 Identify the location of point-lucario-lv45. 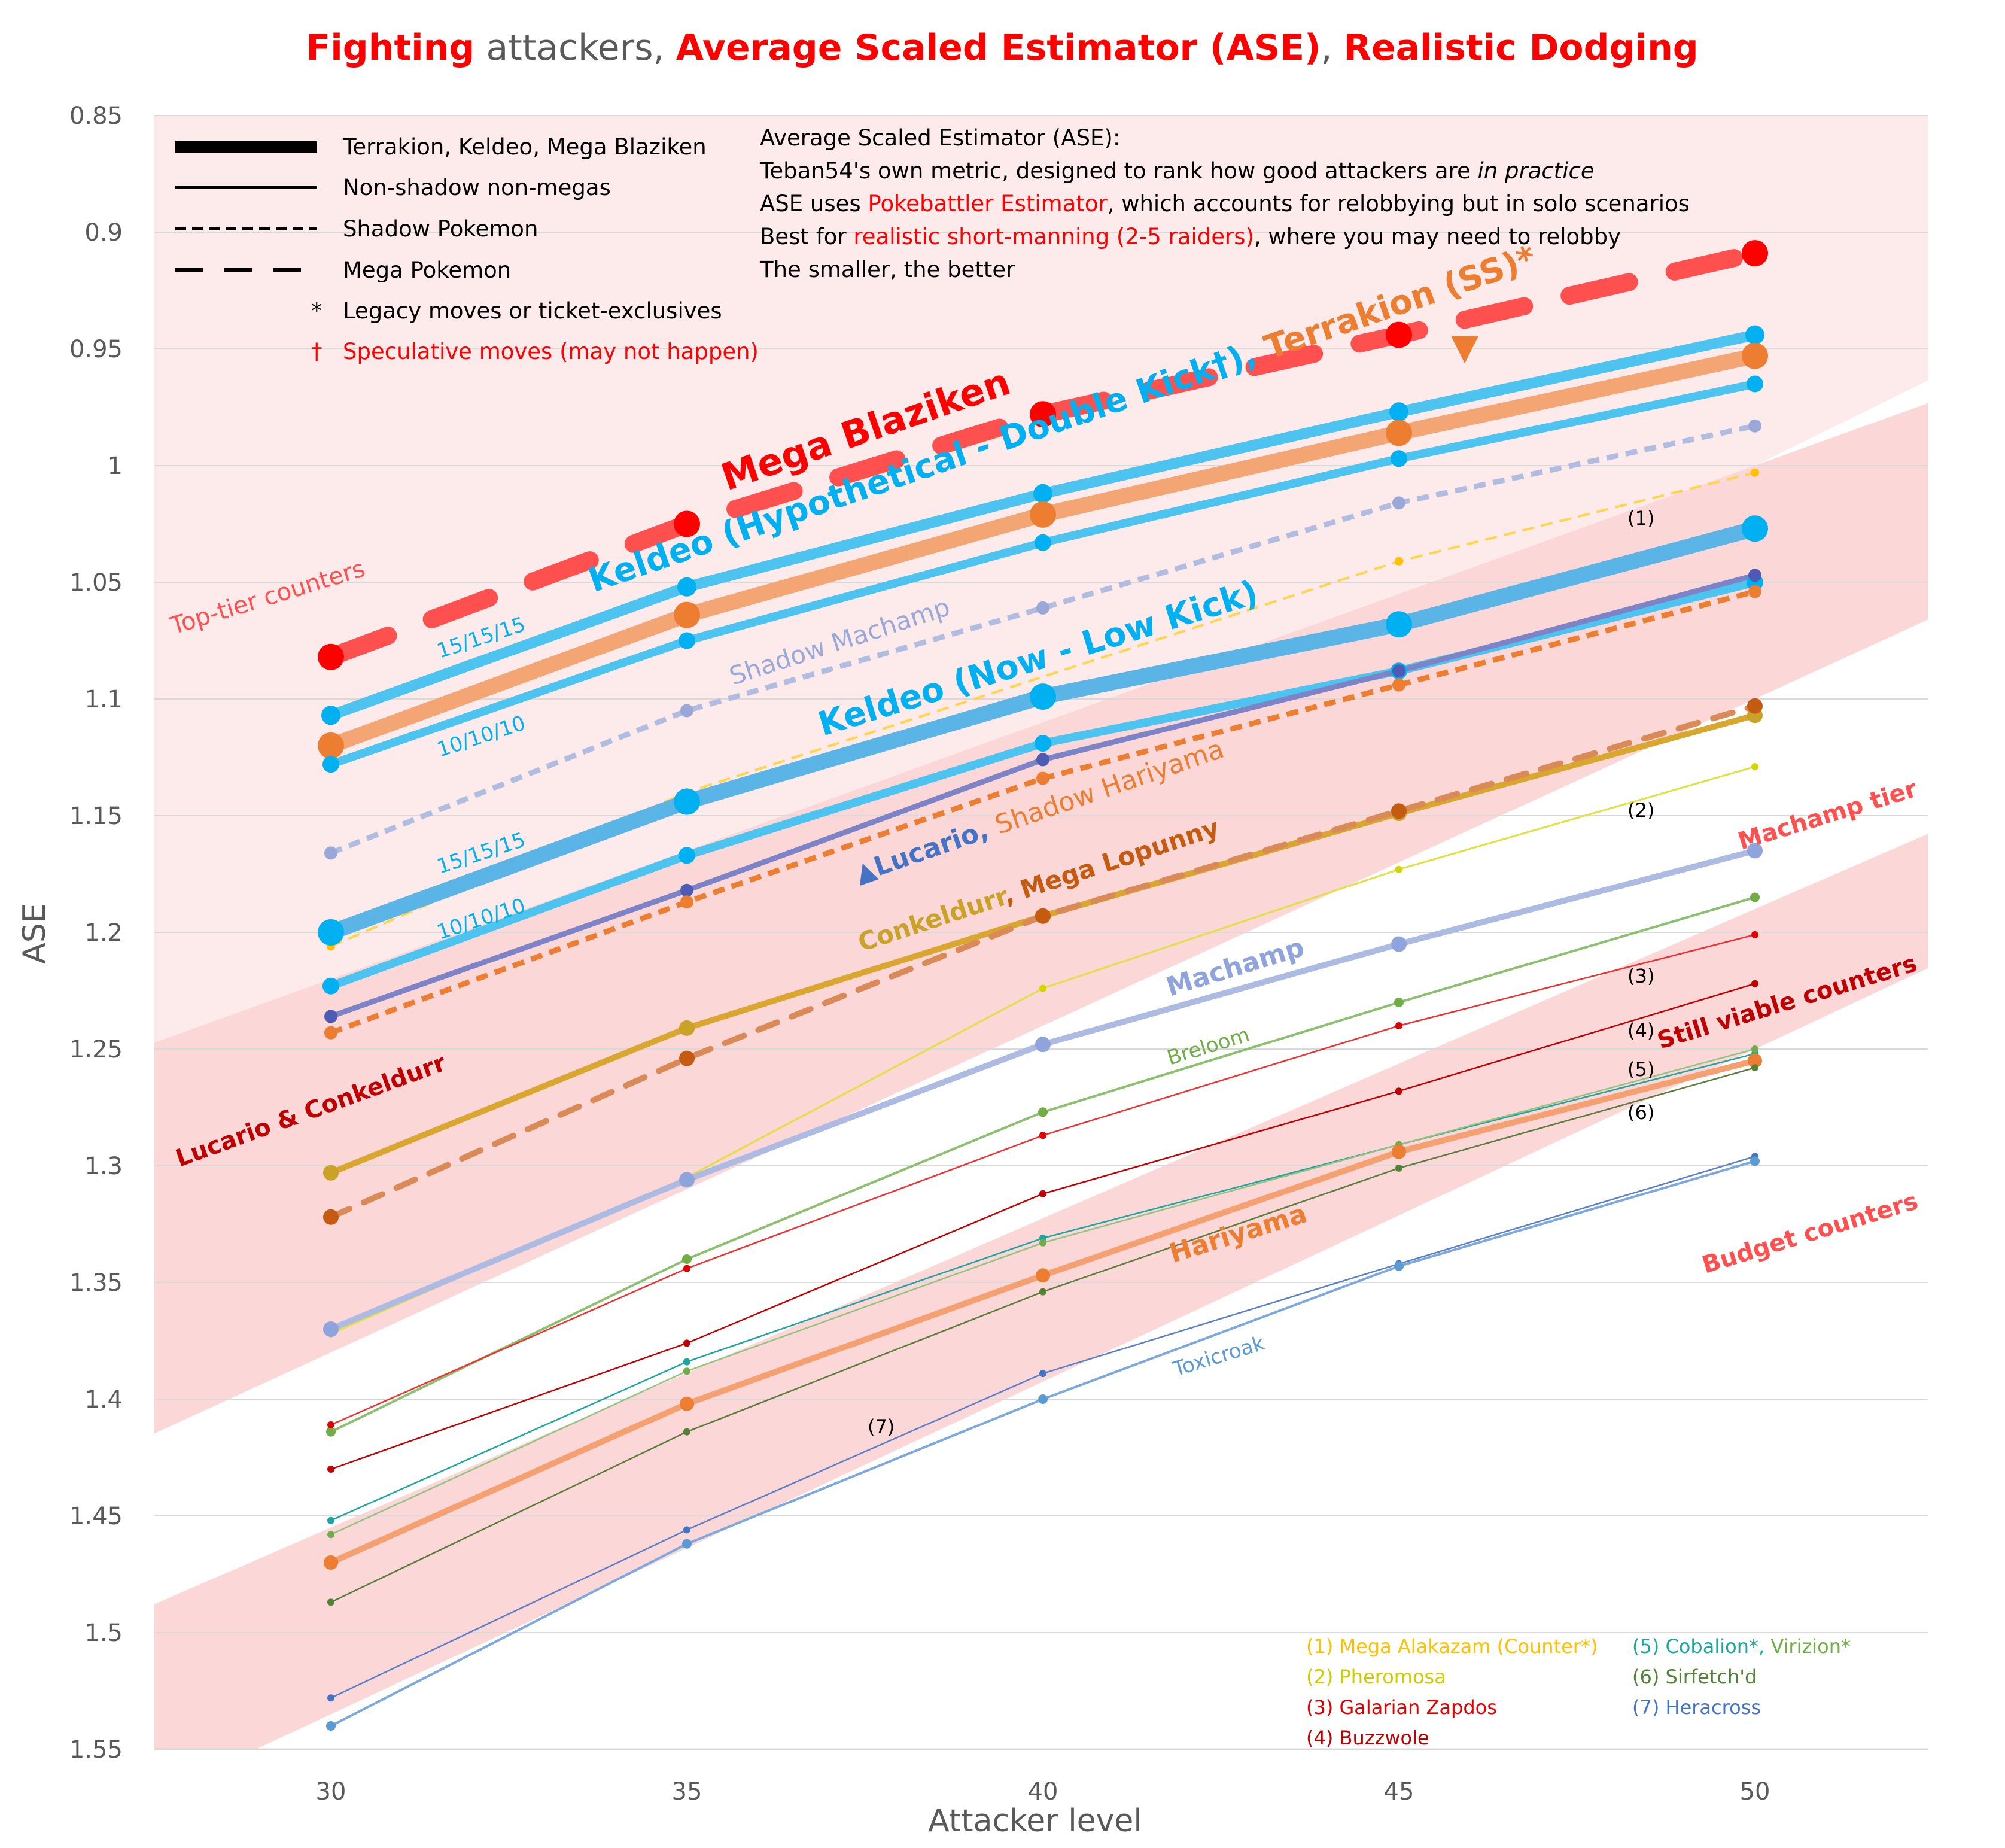
(1399, 671).